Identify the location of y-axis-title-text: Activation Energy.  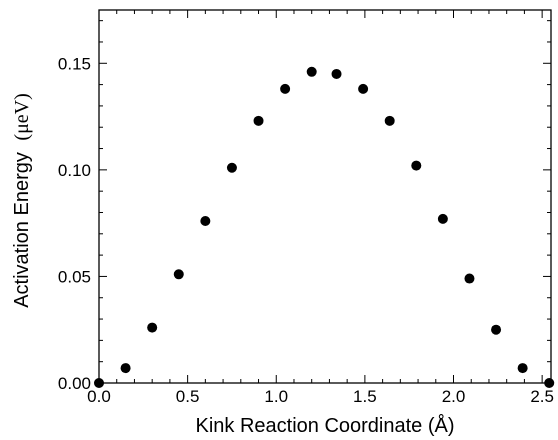
(22, 230).